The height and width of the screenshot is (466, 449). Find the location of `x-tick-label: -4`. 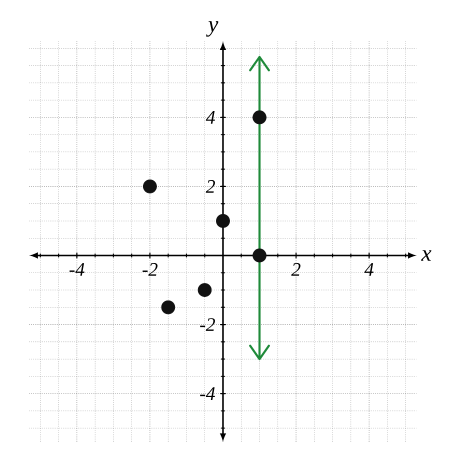

x-tick-label: -4 is located at coordinates (77, 269).